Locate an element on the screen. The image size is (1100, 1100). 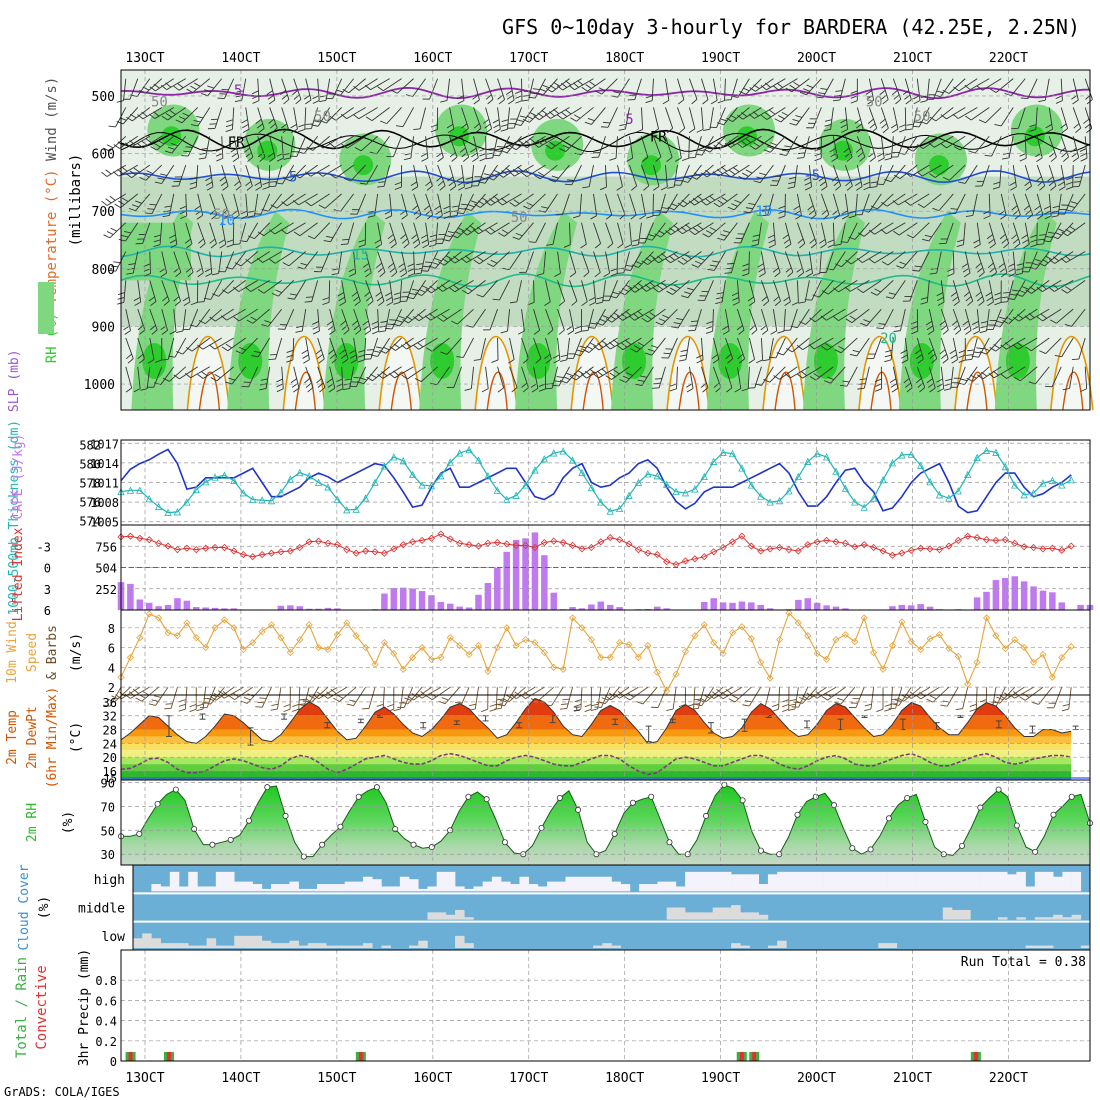
cloud-cell-low is located at coordinates (469, 945).